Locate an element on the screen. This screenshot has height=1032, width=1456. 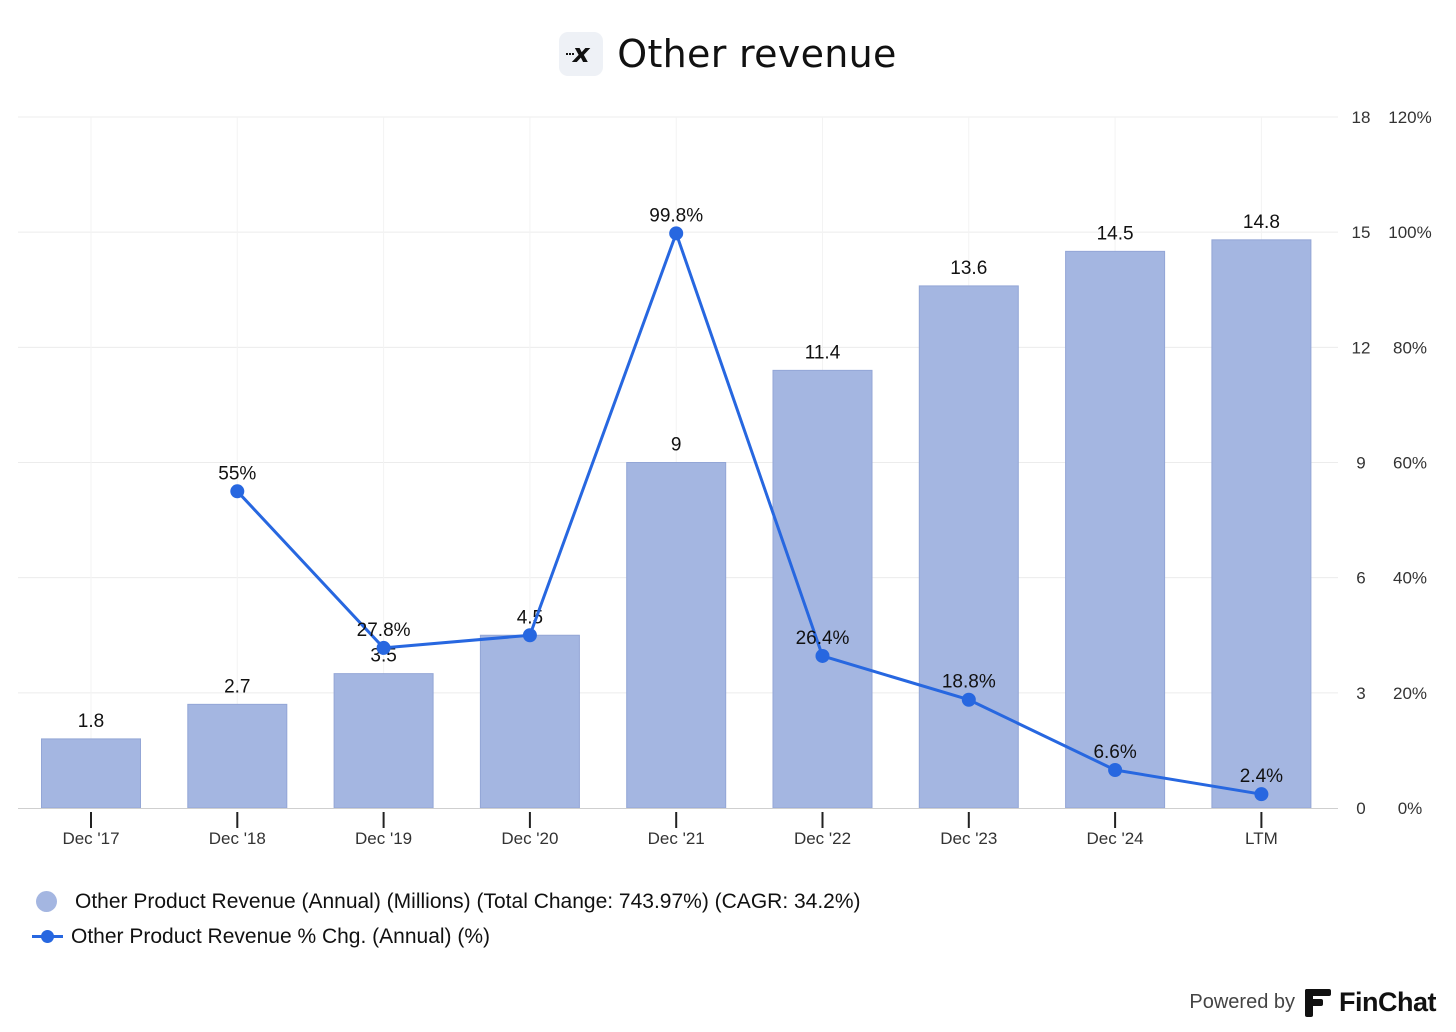
y-left-tick-label: 3 is located at coordinates (1360, 693).